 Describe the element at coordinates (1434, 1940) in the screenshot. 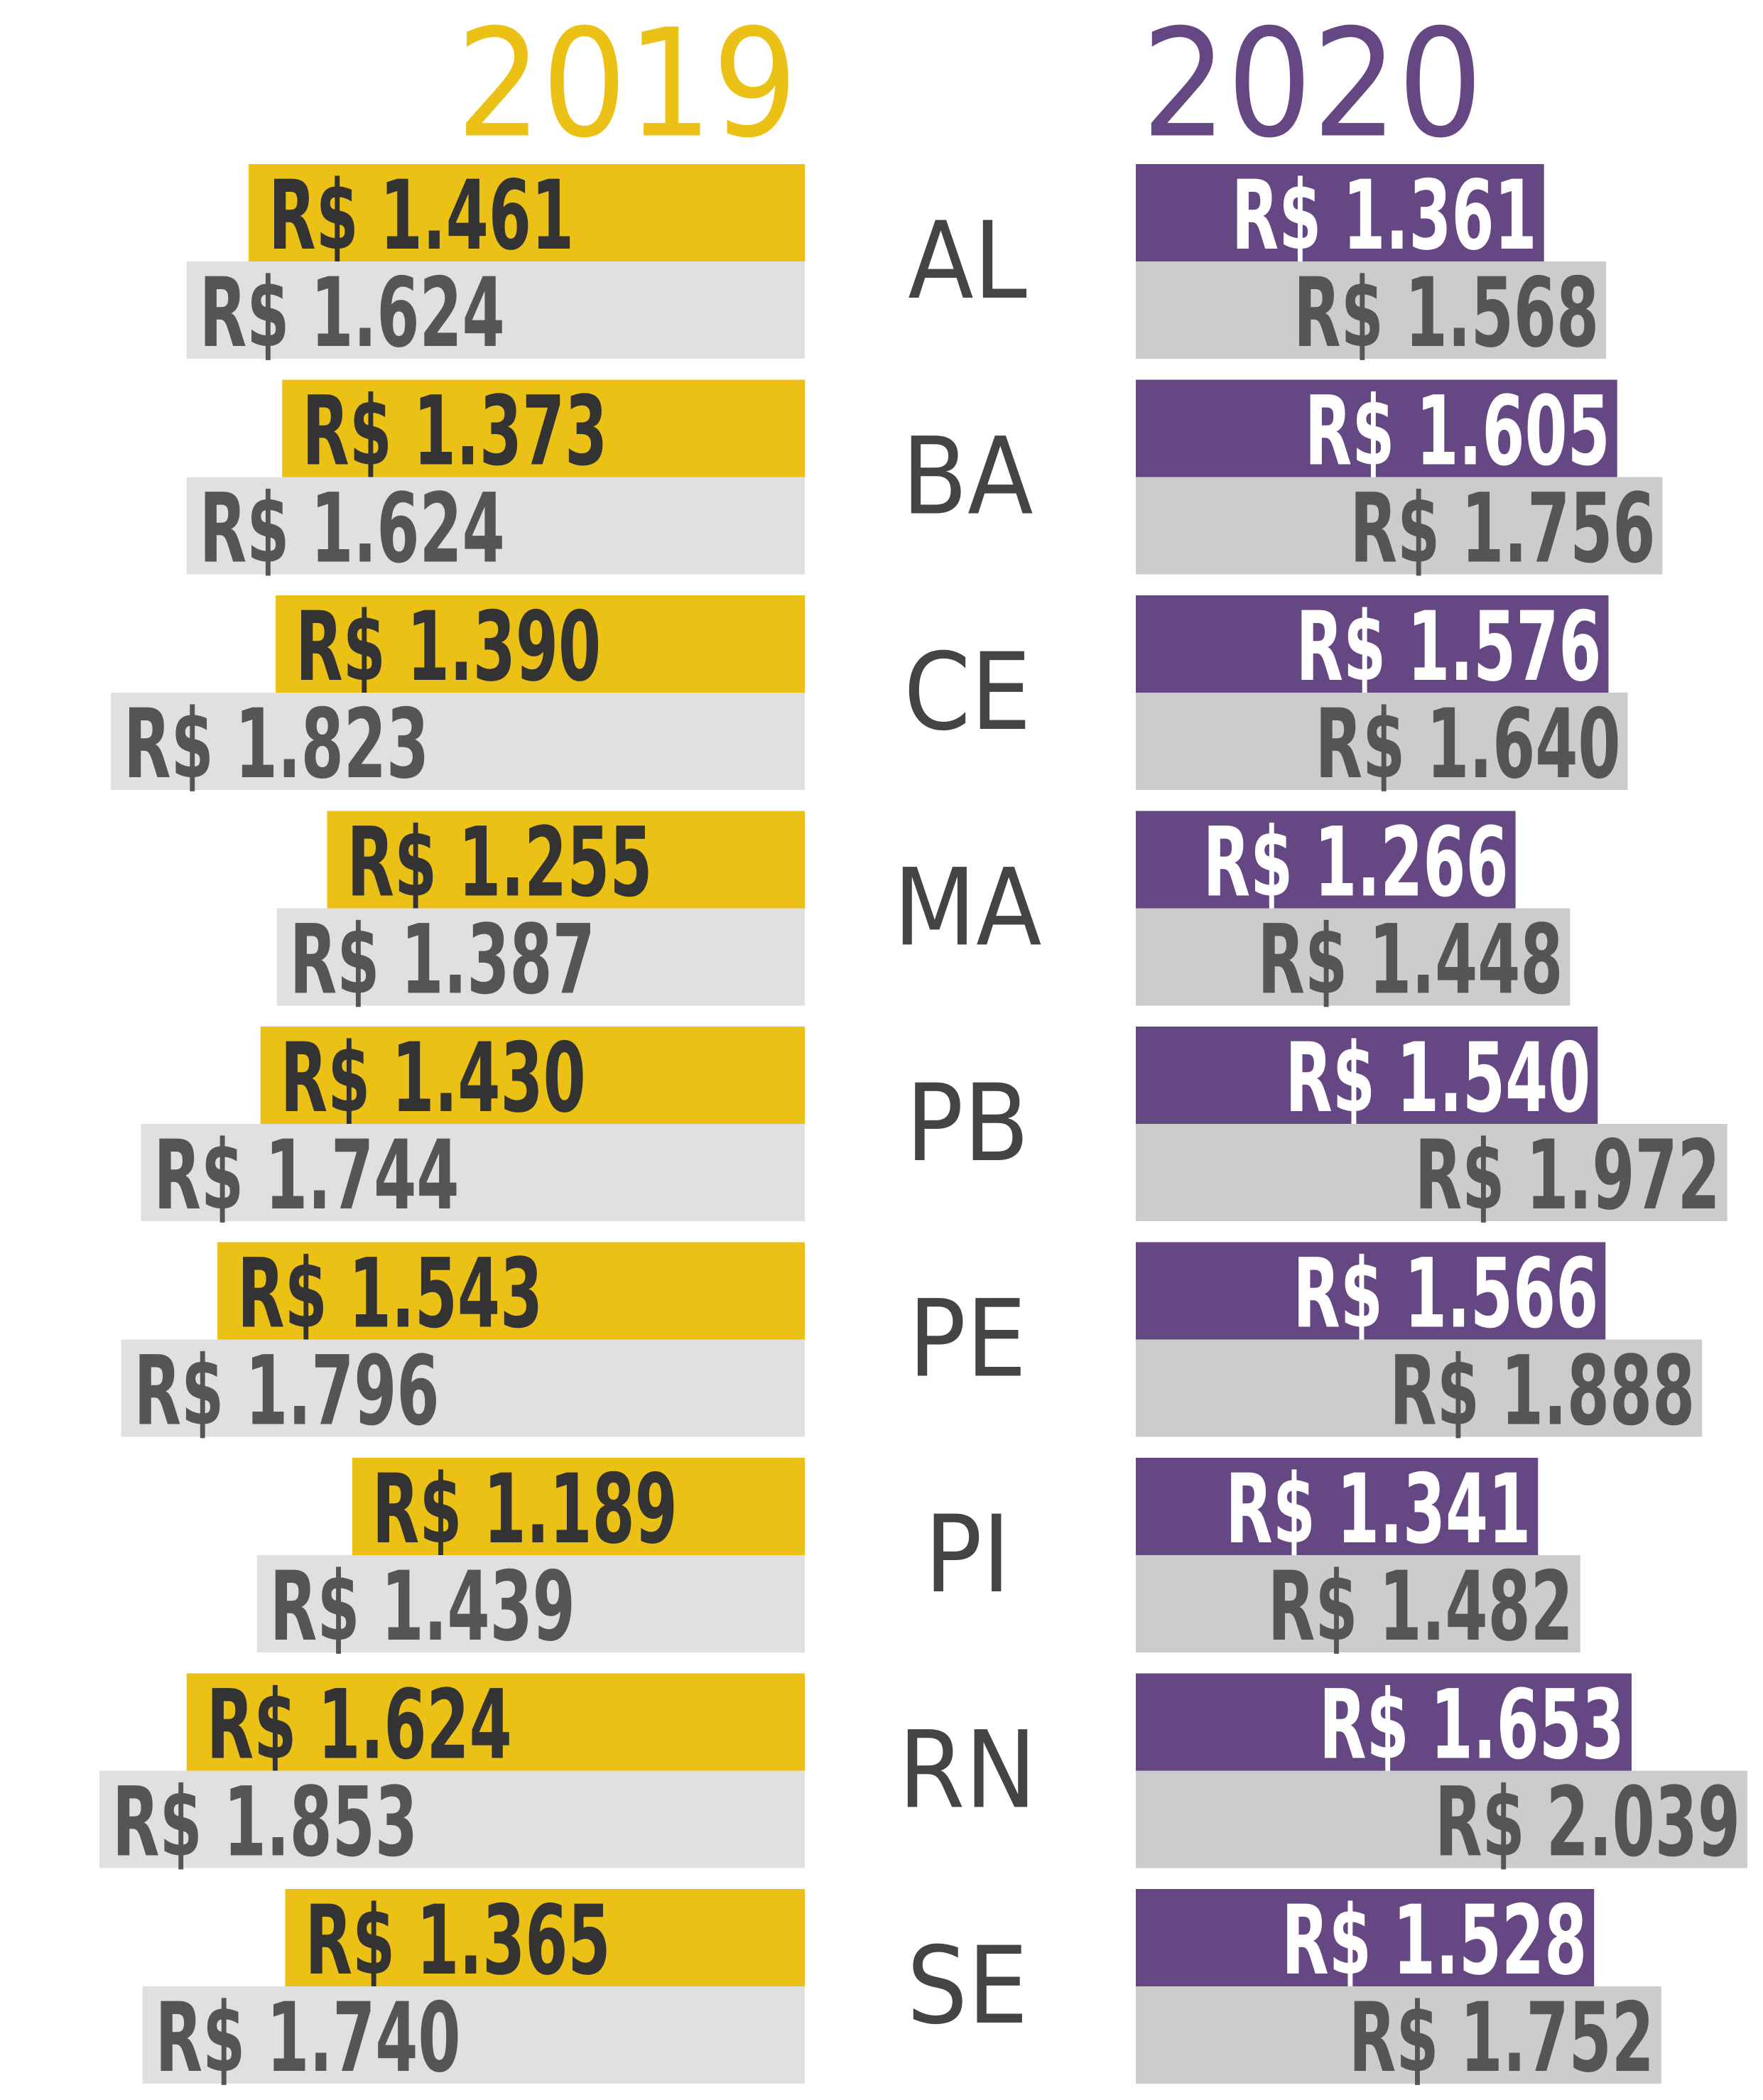

I see `value-label: R$ 1.528` at that location.